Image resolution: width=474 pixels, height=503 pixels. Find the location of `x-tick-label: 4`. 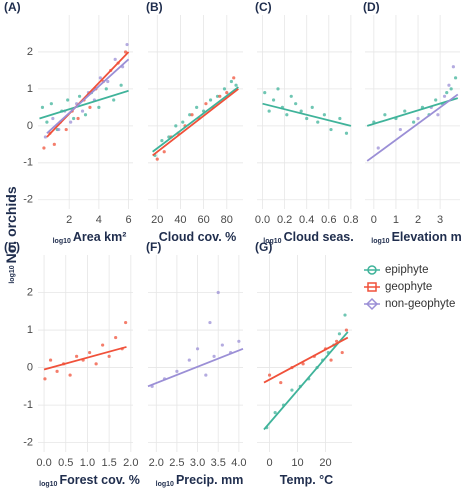

x-tick-label: 4 is located at coordinates (99, 220).